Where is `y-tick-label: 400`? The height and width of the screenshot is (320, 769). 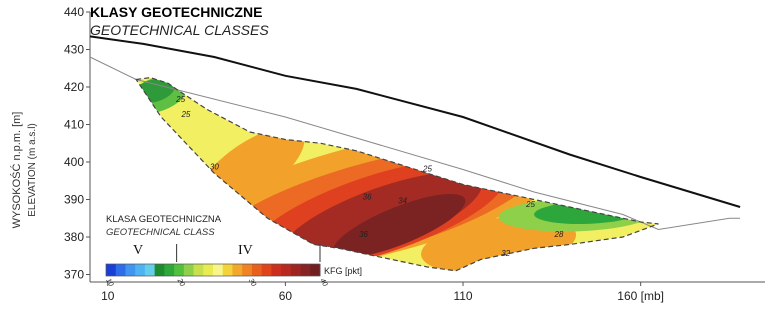
y-tick-label: 400 is located at coordinates (74, 162).